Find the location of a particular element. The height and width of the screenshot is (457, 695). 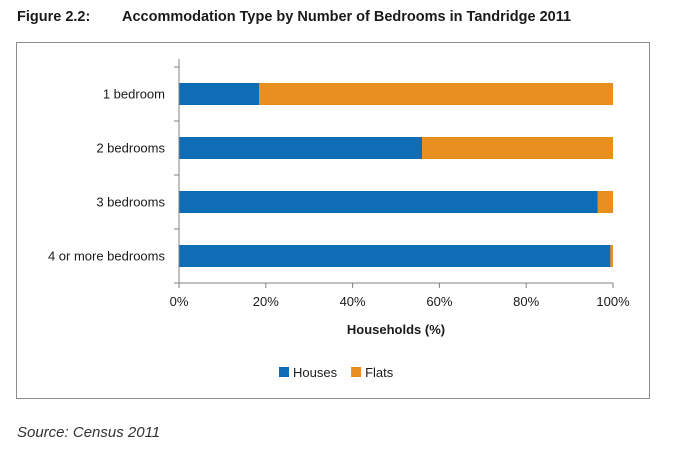

x-tick-label: 60% is located at coordinates (439, 301).